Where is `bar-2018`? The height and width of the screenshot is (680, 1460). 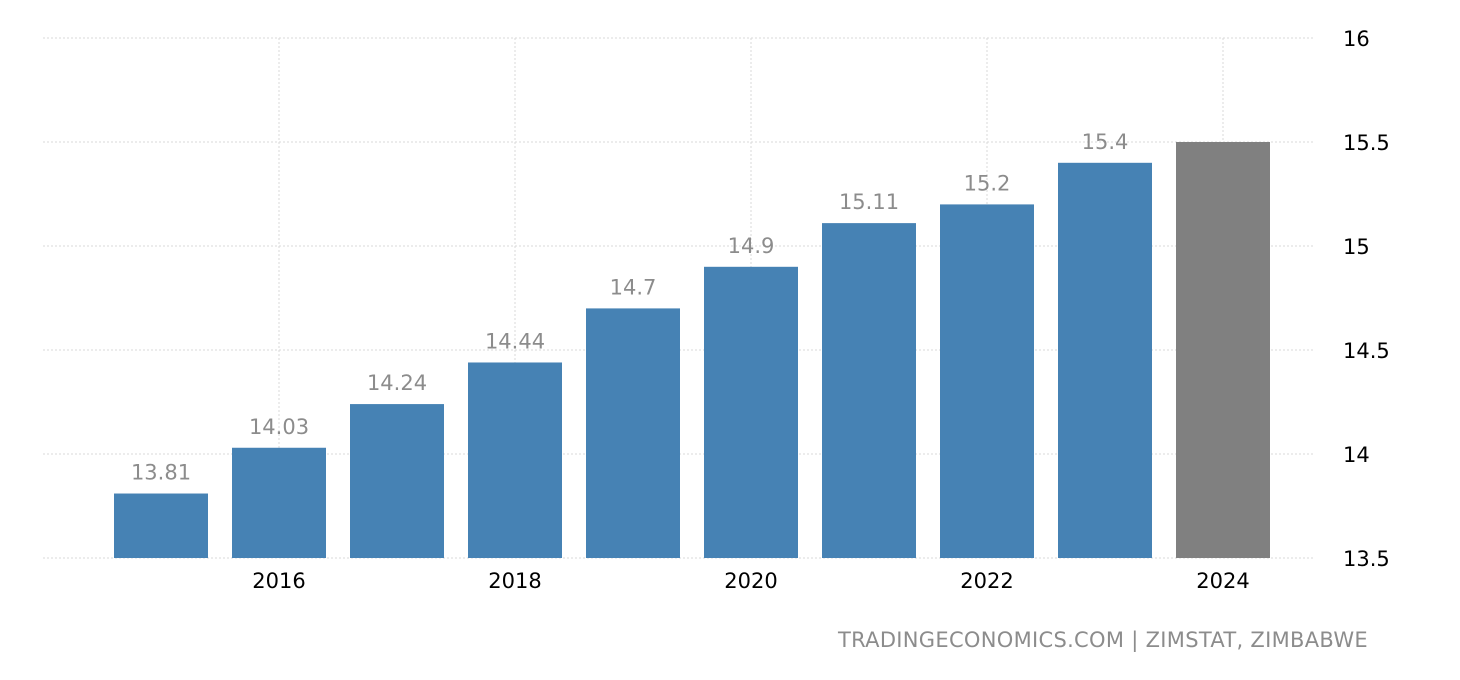 bar-2018 is located at coordinates (515, 460).